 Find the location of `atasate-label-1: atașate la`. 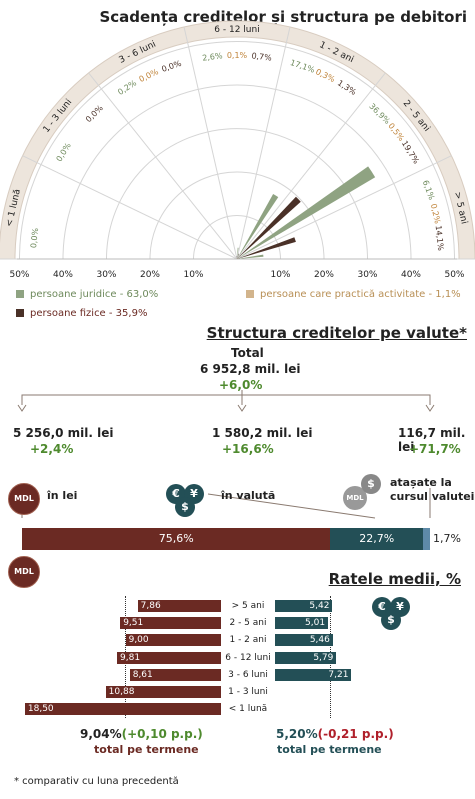

atasate-label-1: atașate la is located at coordinates (421, 482).